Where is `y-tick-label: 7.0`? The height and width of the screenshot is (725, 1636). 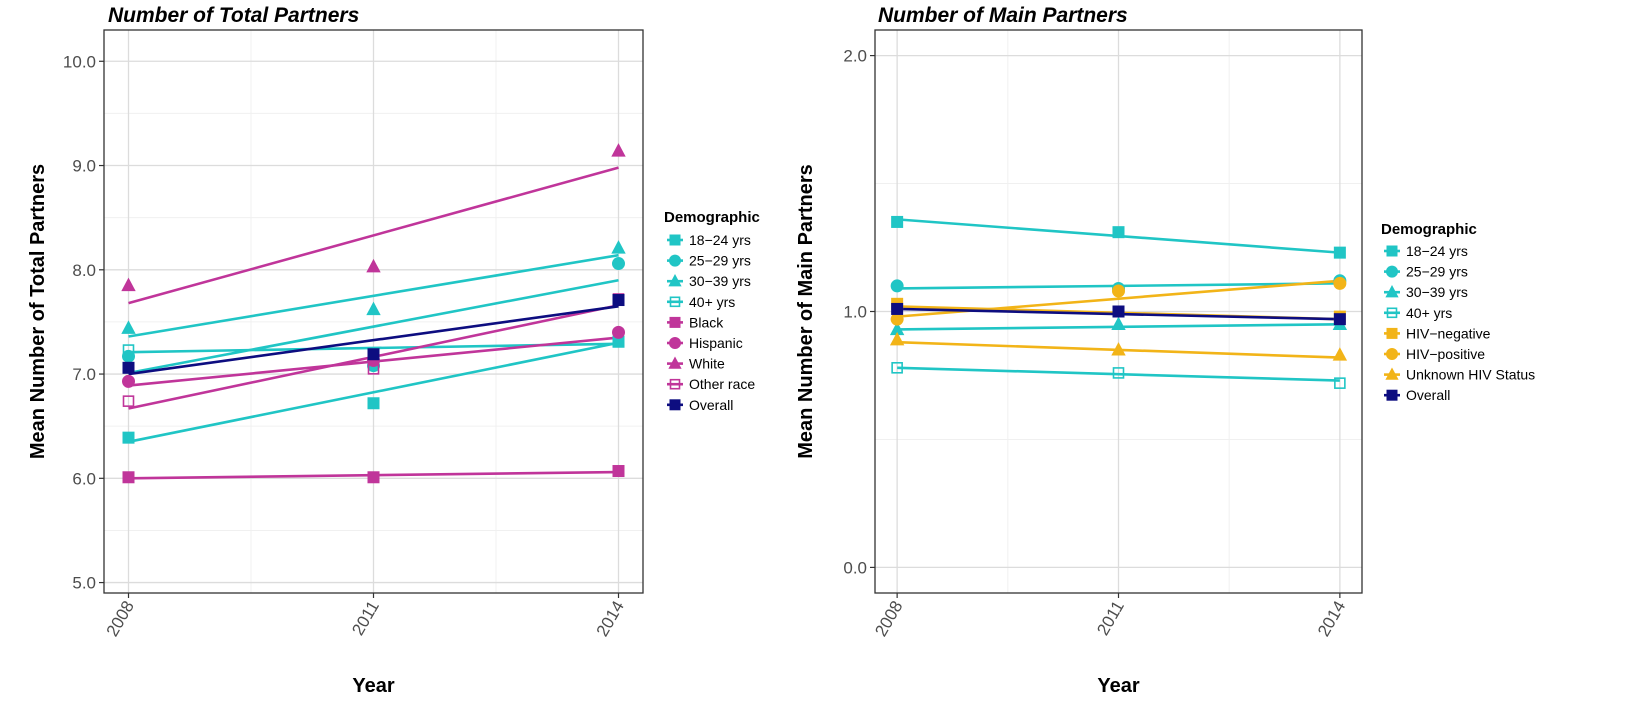 y-tick-label: 7.0 is located at coordinates (84, 374).